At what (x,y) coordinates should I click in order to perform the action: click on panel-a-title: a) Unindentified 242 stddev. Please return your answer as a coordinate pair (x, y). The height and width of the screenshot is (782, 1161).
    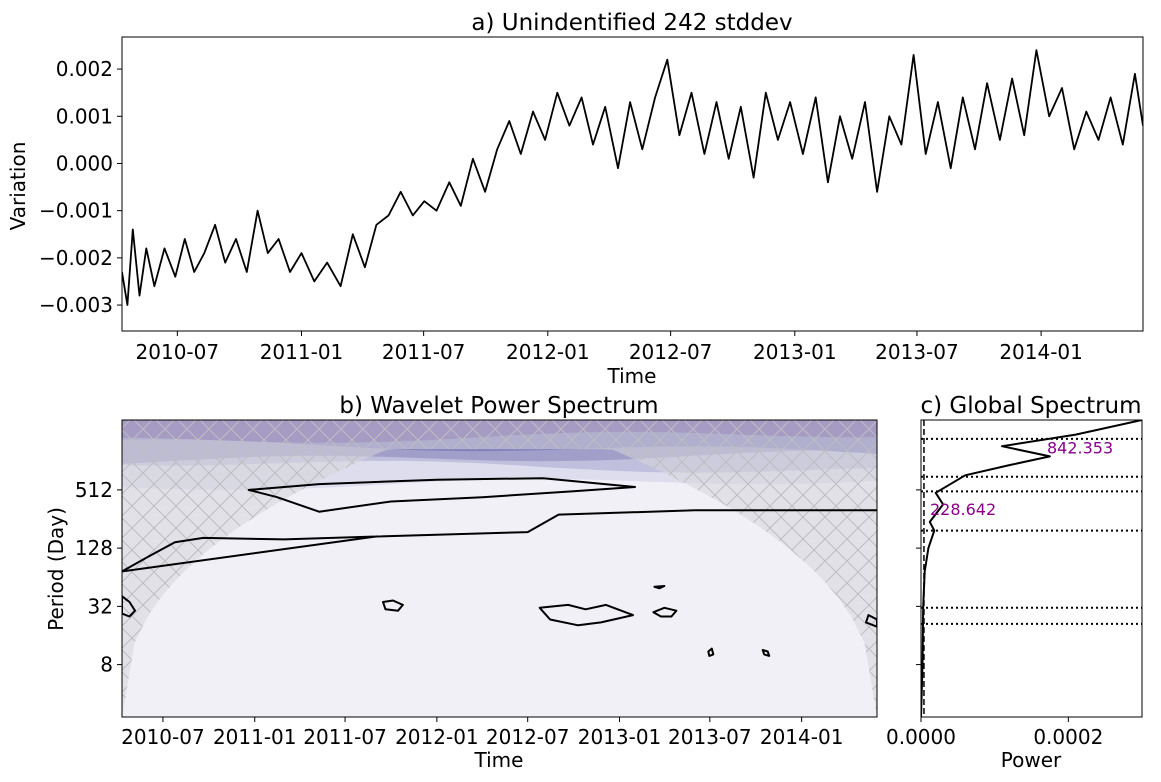
    Looking at the image, I should click on (631, 23).